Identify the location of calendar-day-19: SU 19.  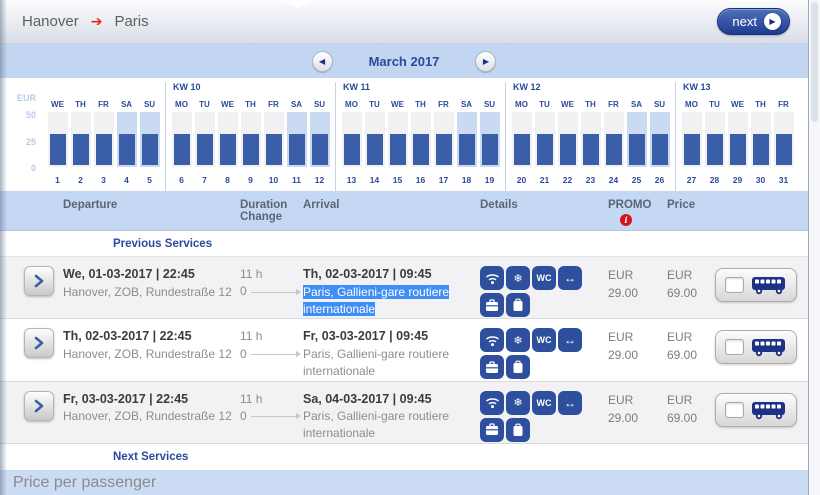
(489, 140).